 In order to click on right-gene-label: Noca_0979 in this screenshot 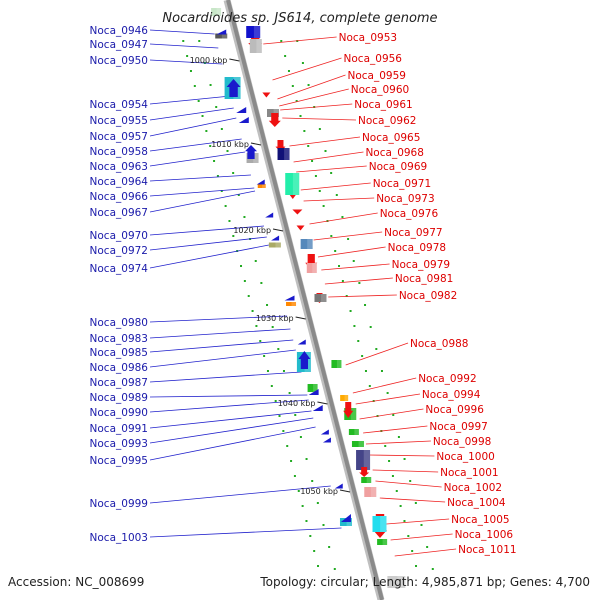, I will do `click(421, 265)`.